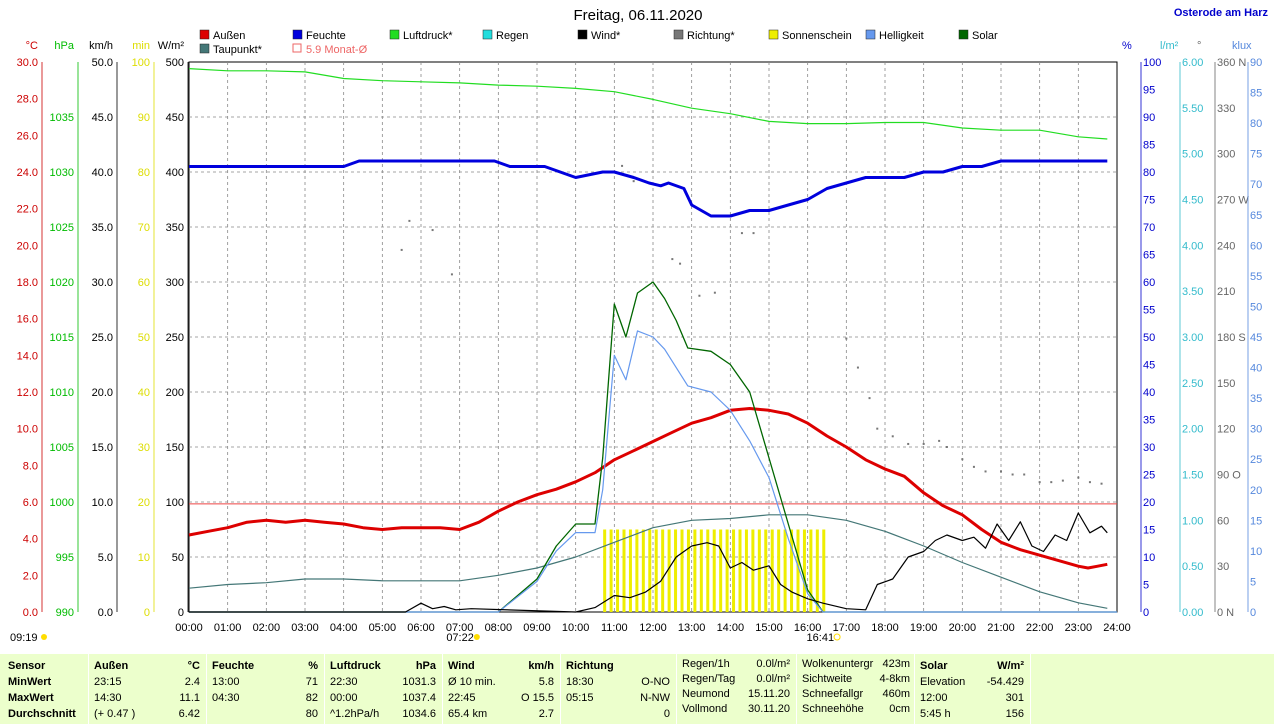 The height and width of the screenshot is (724, 1274). I want to click on axis-tick-label: 330, so click(1226, 109).